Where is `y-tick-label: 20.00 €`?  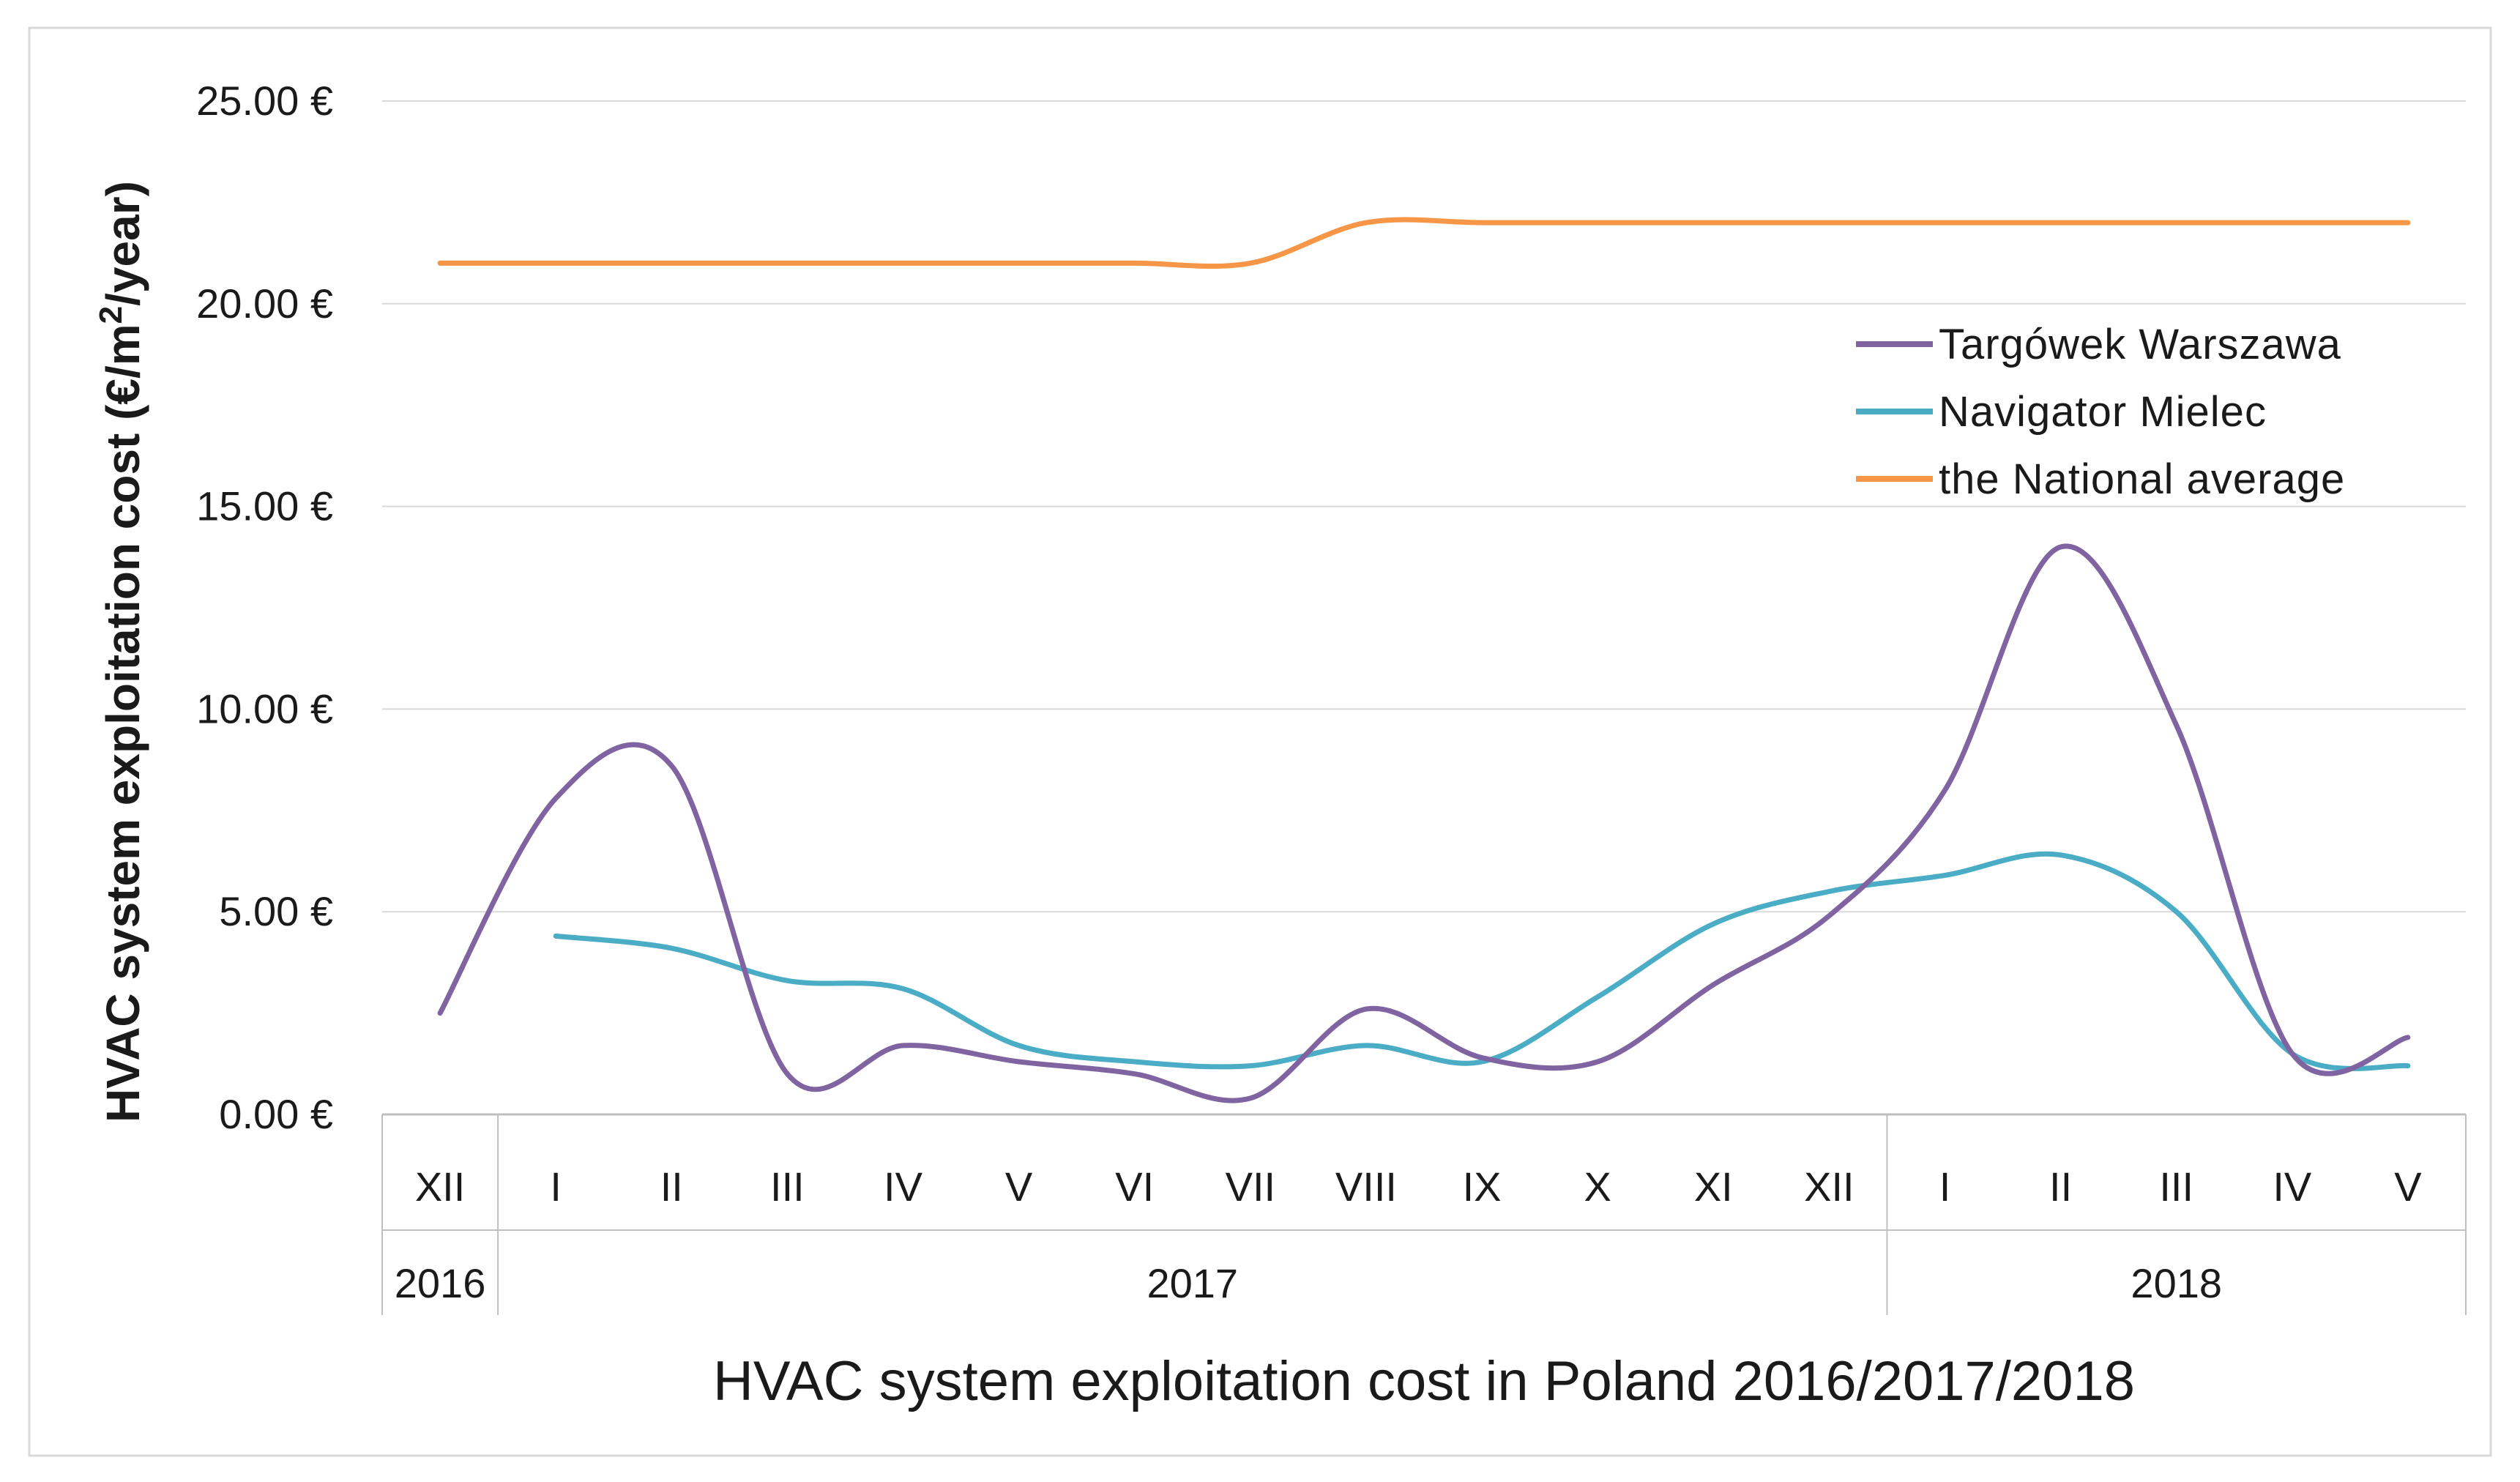
y-tick-label: 20.00 € is located at coordinates (264, 303).